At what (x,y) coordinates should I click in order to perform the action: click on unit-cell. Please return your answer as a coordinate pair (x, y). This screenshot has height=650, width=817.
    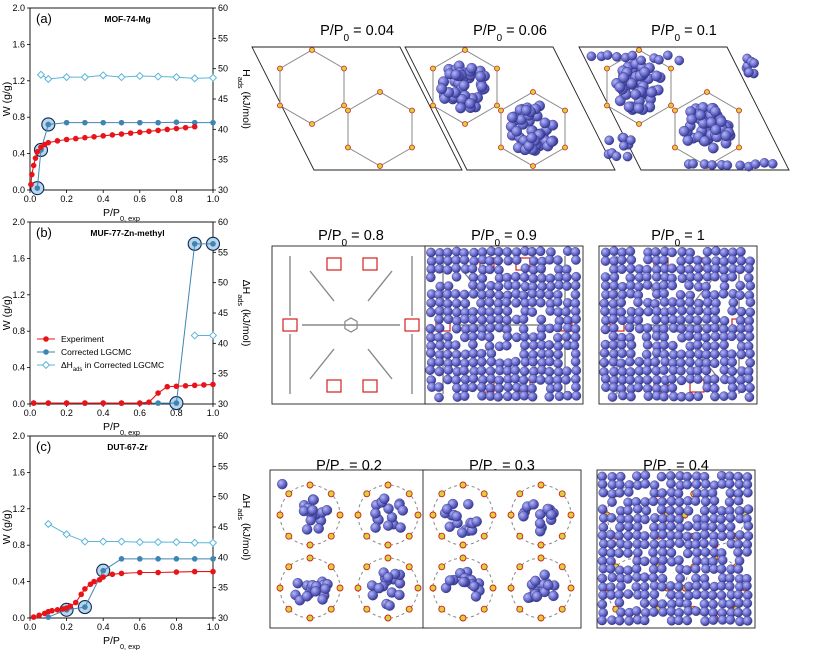
    Looking at the image, I should click on (357, 108).